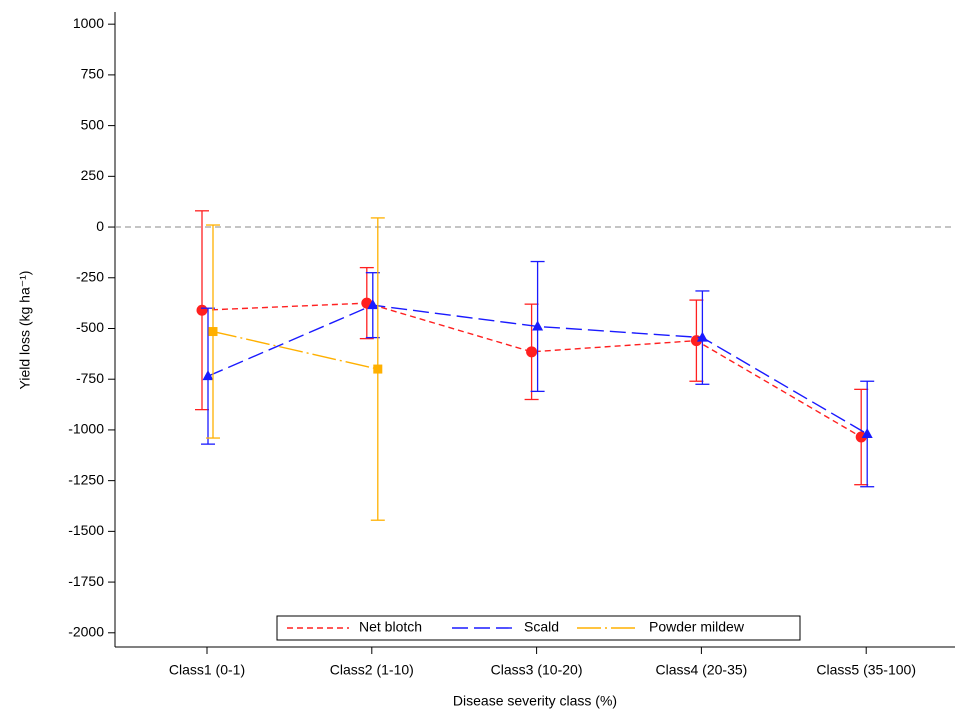 The image size is (955, 713). I want to click on y-tick-label: -2000, so click(86, 632).